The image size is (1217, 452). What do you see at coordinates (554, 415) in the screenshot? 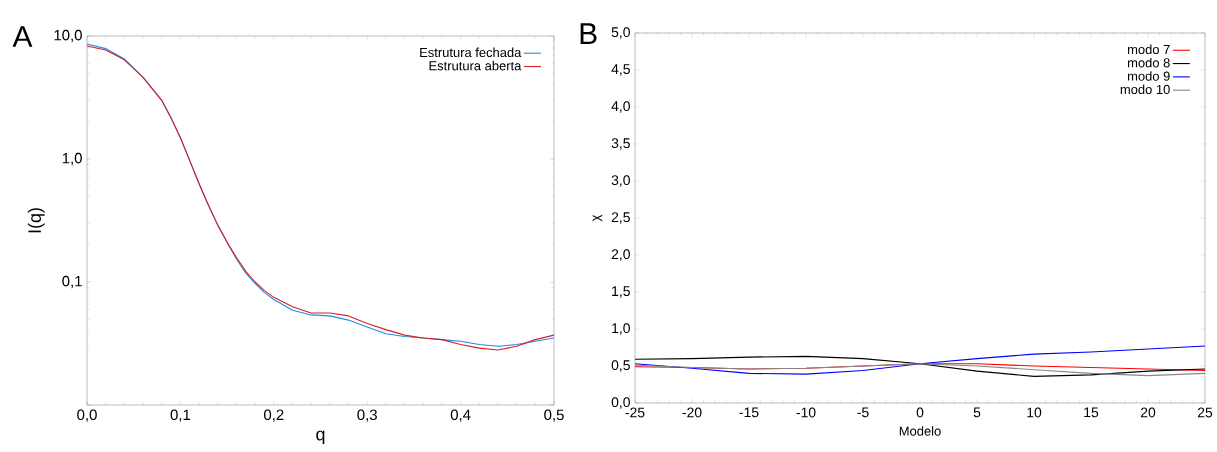
I see `x-tick-label: 0,5` at bounding box center [554, 415].